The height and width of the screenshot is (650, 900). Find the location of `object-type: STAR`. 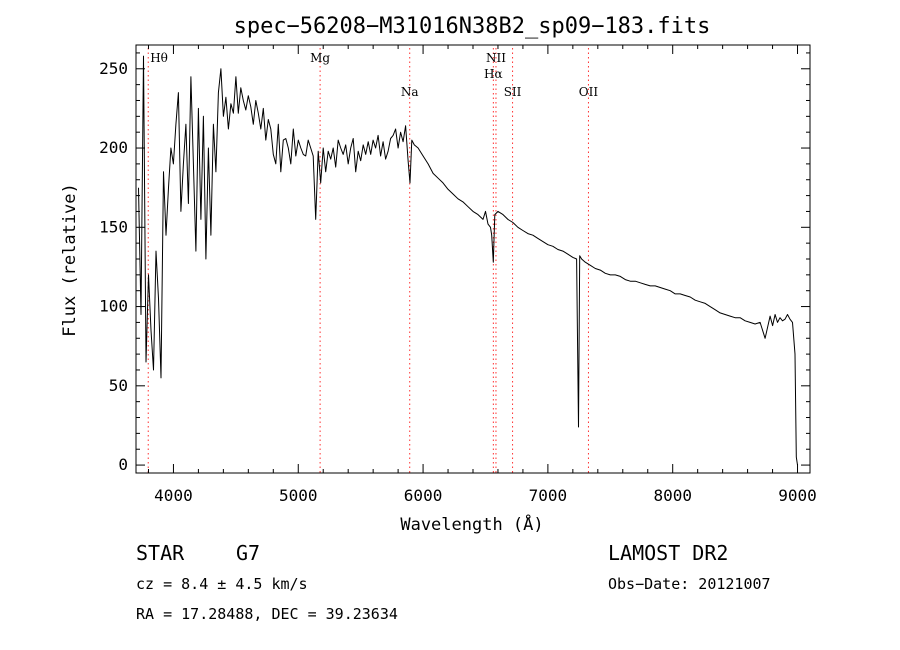

object-type: STAR is located at coordinates (160, 553).